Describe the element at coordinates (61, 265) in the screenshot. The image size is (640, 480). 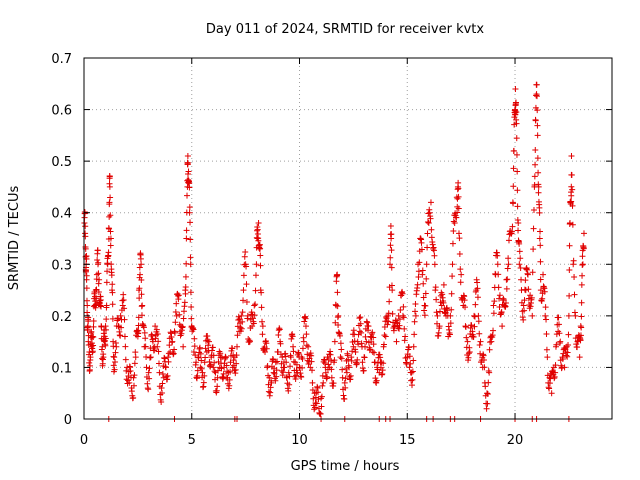
I see `y-tick-label: 0.3` at that location.